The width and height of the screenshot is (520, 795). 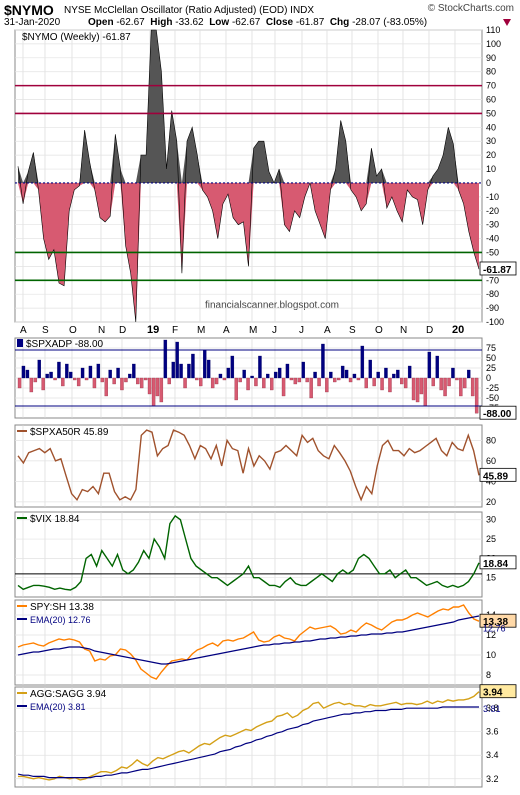 What do you see at coordinates (175, 330) in the screenshot?
I see `x-label-6: F` at bounding box center [175, 330].